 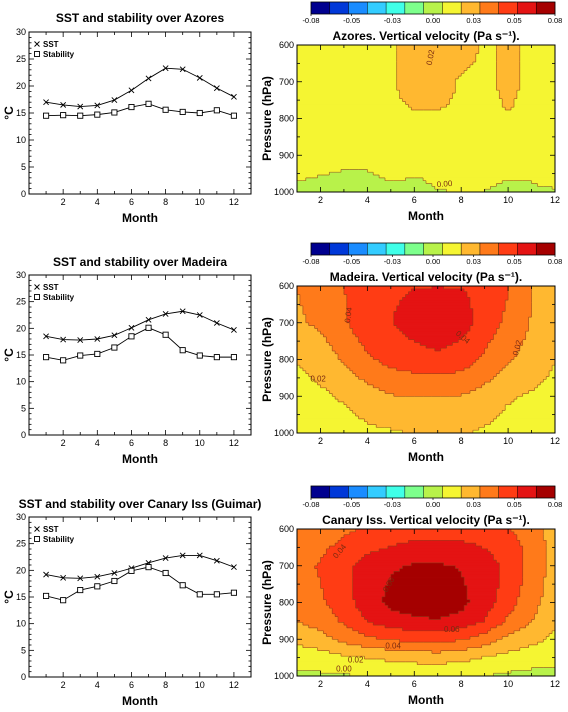 What do you see at coordinates (508, 684) in the screenshot?
I see `x-tick-label: 10` at bounding box center [508, 684].